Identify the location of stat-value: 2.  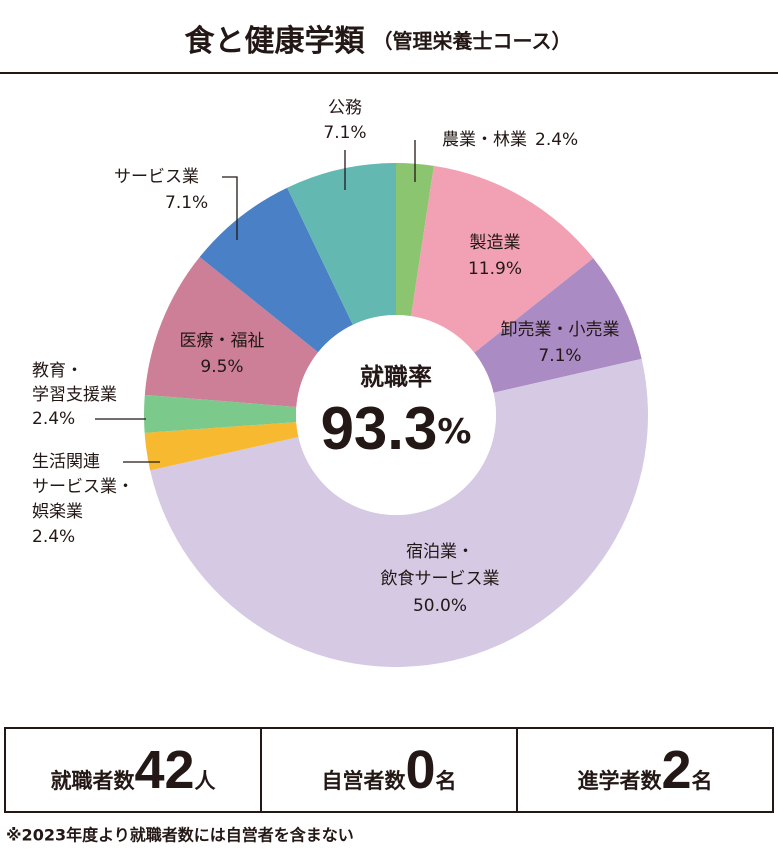
(676, 770).